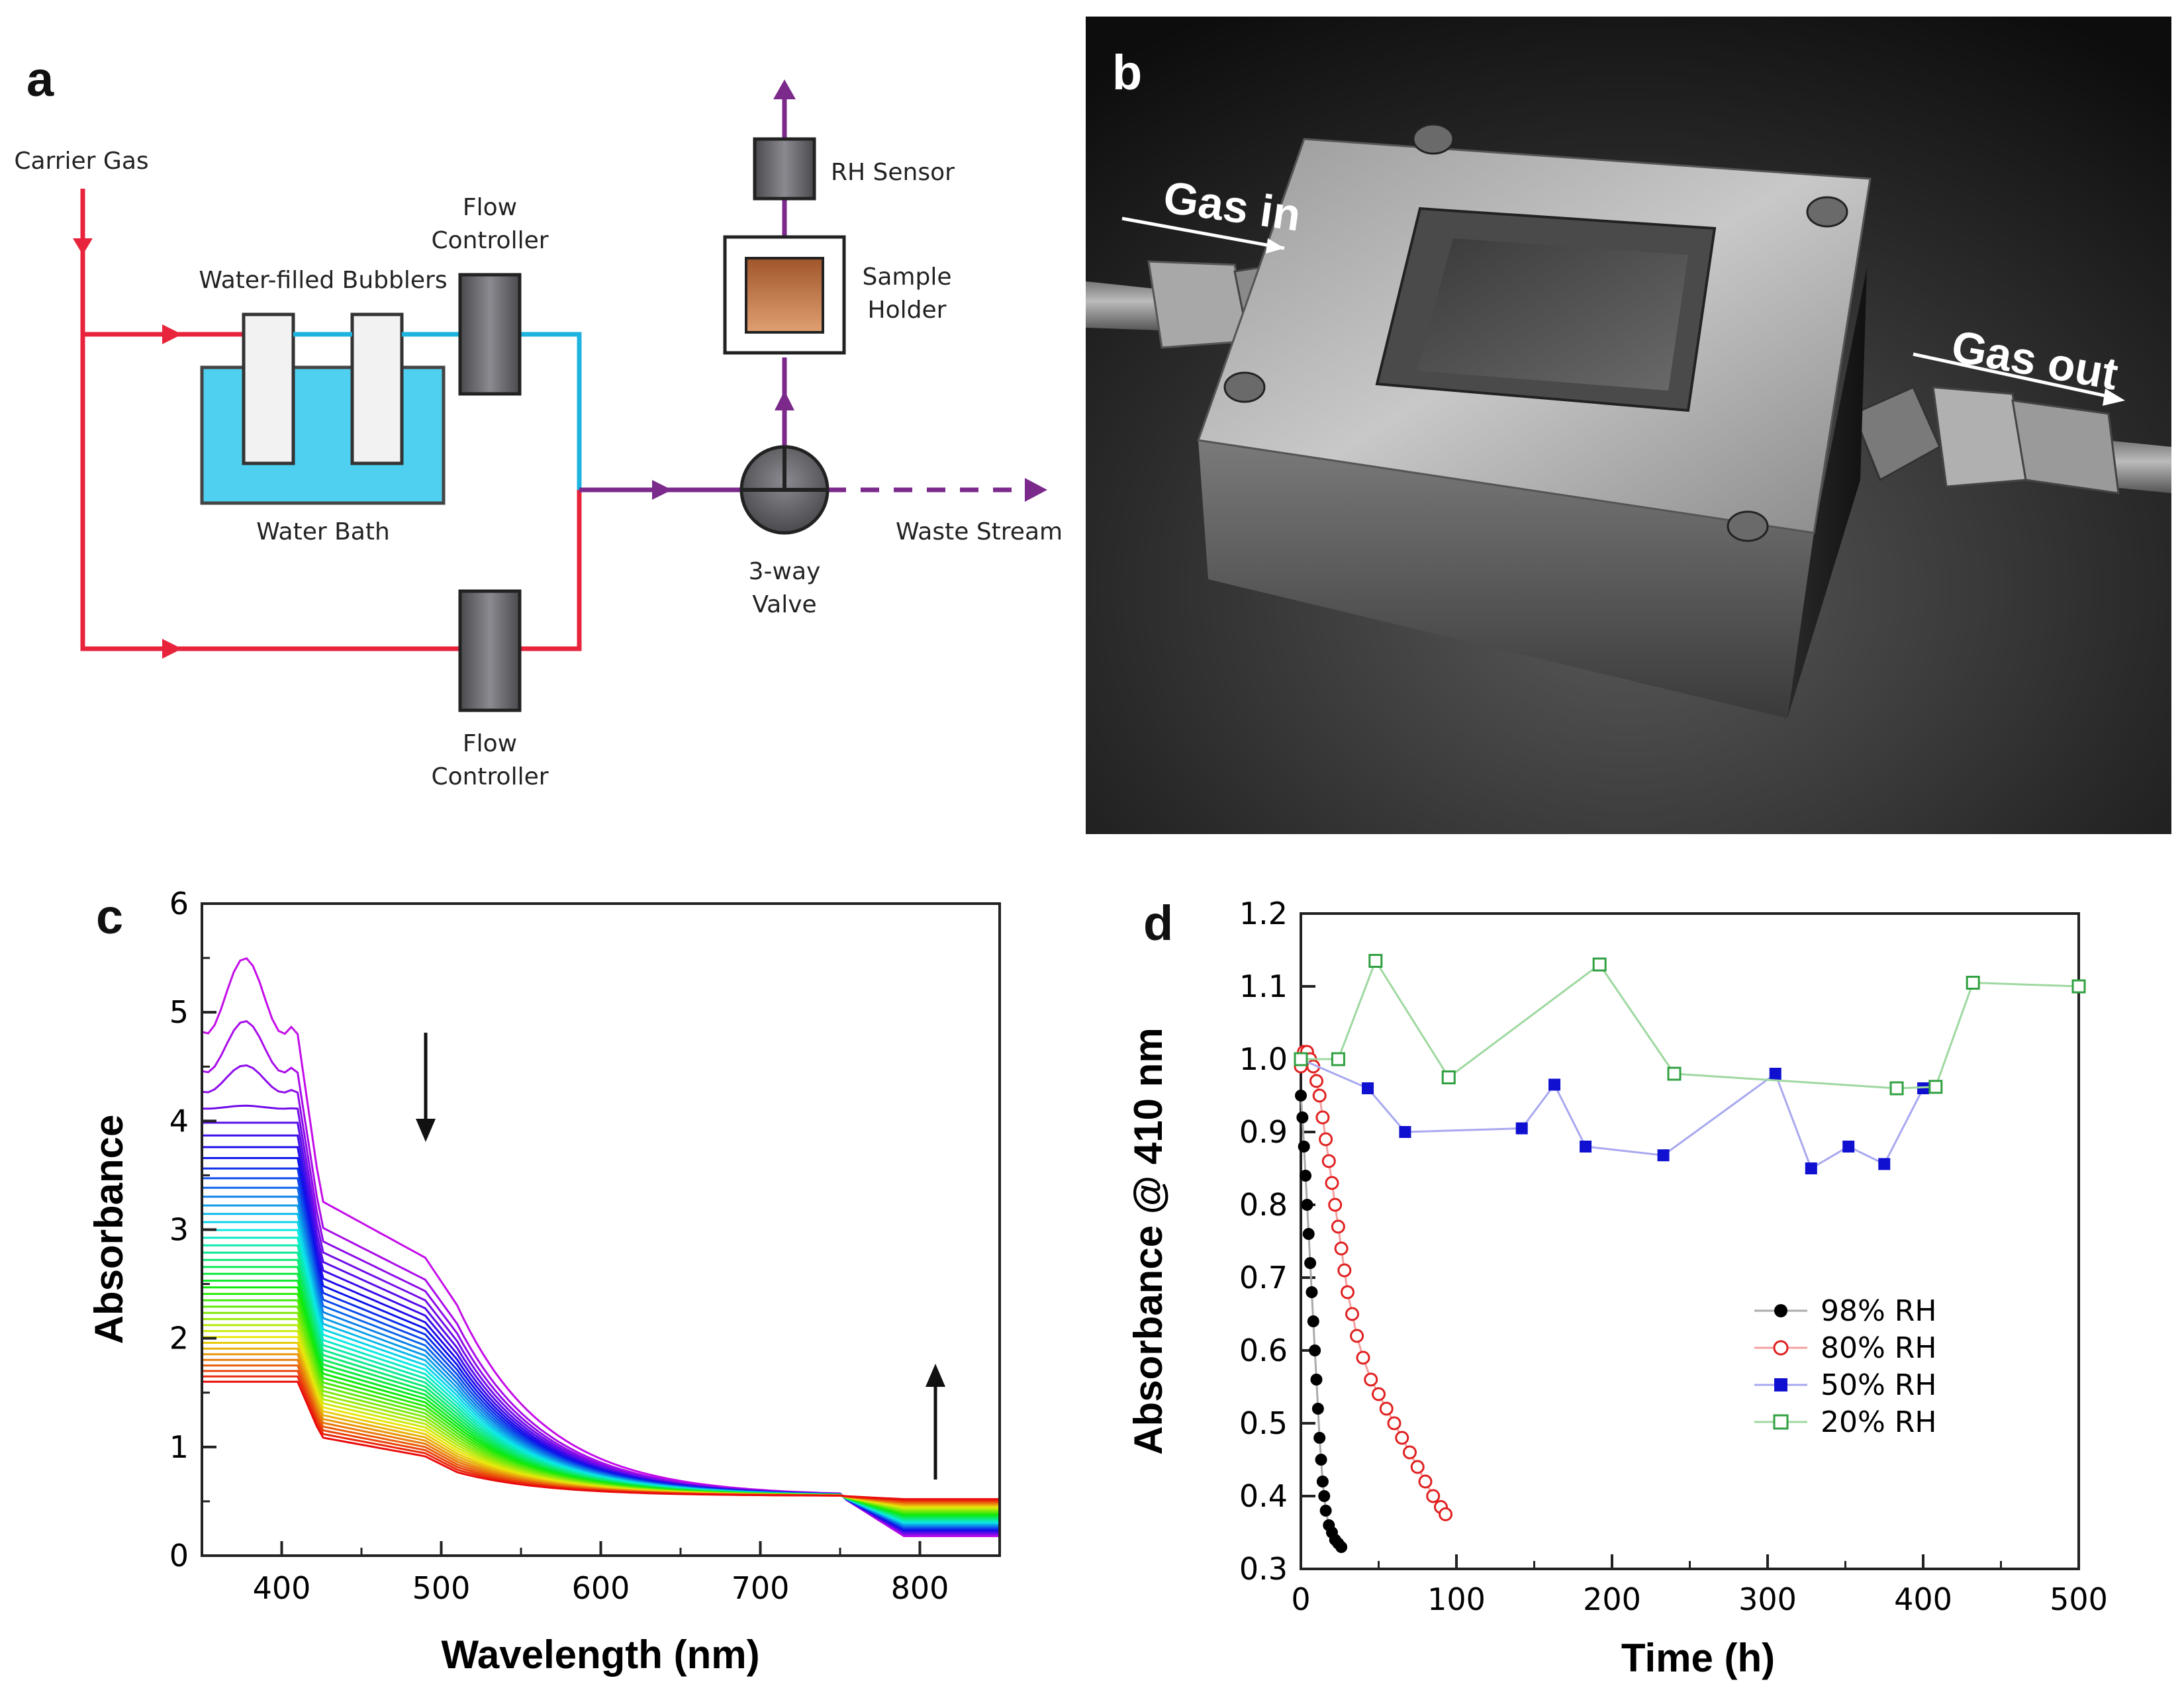 This screenshot has height=1696, width=2184. What do you see at coordinates (849, 290) in the screenshot?
I see `purple-arrowheads` at bounding box center [849, 290].